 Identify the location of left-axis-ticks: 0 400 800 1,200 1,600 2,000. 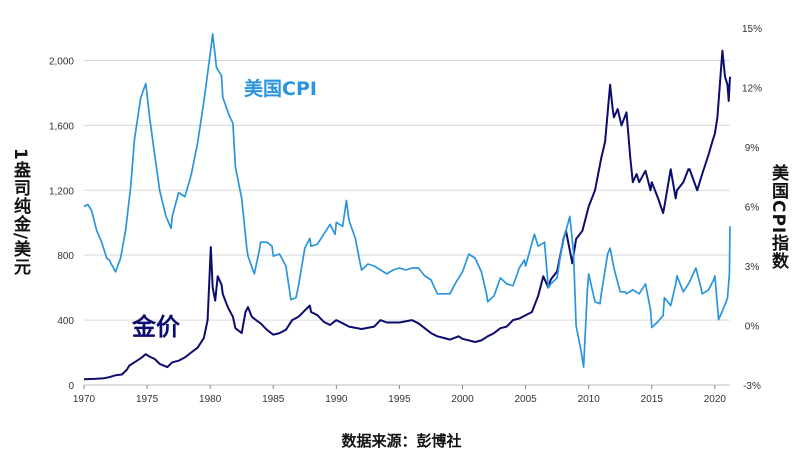
(61, 224).